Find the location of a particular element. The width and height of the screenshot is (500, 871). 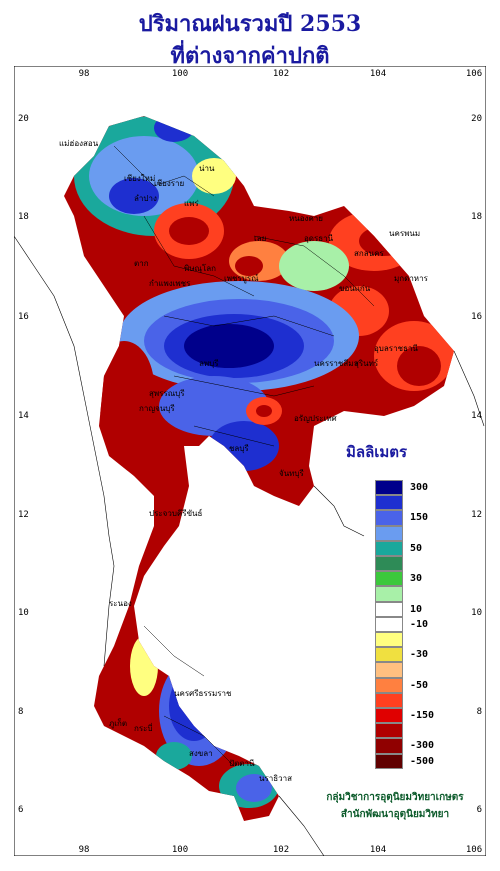

x-tick-labels-top: 98 100 102 104 106 is located at coordinates (281, 74).